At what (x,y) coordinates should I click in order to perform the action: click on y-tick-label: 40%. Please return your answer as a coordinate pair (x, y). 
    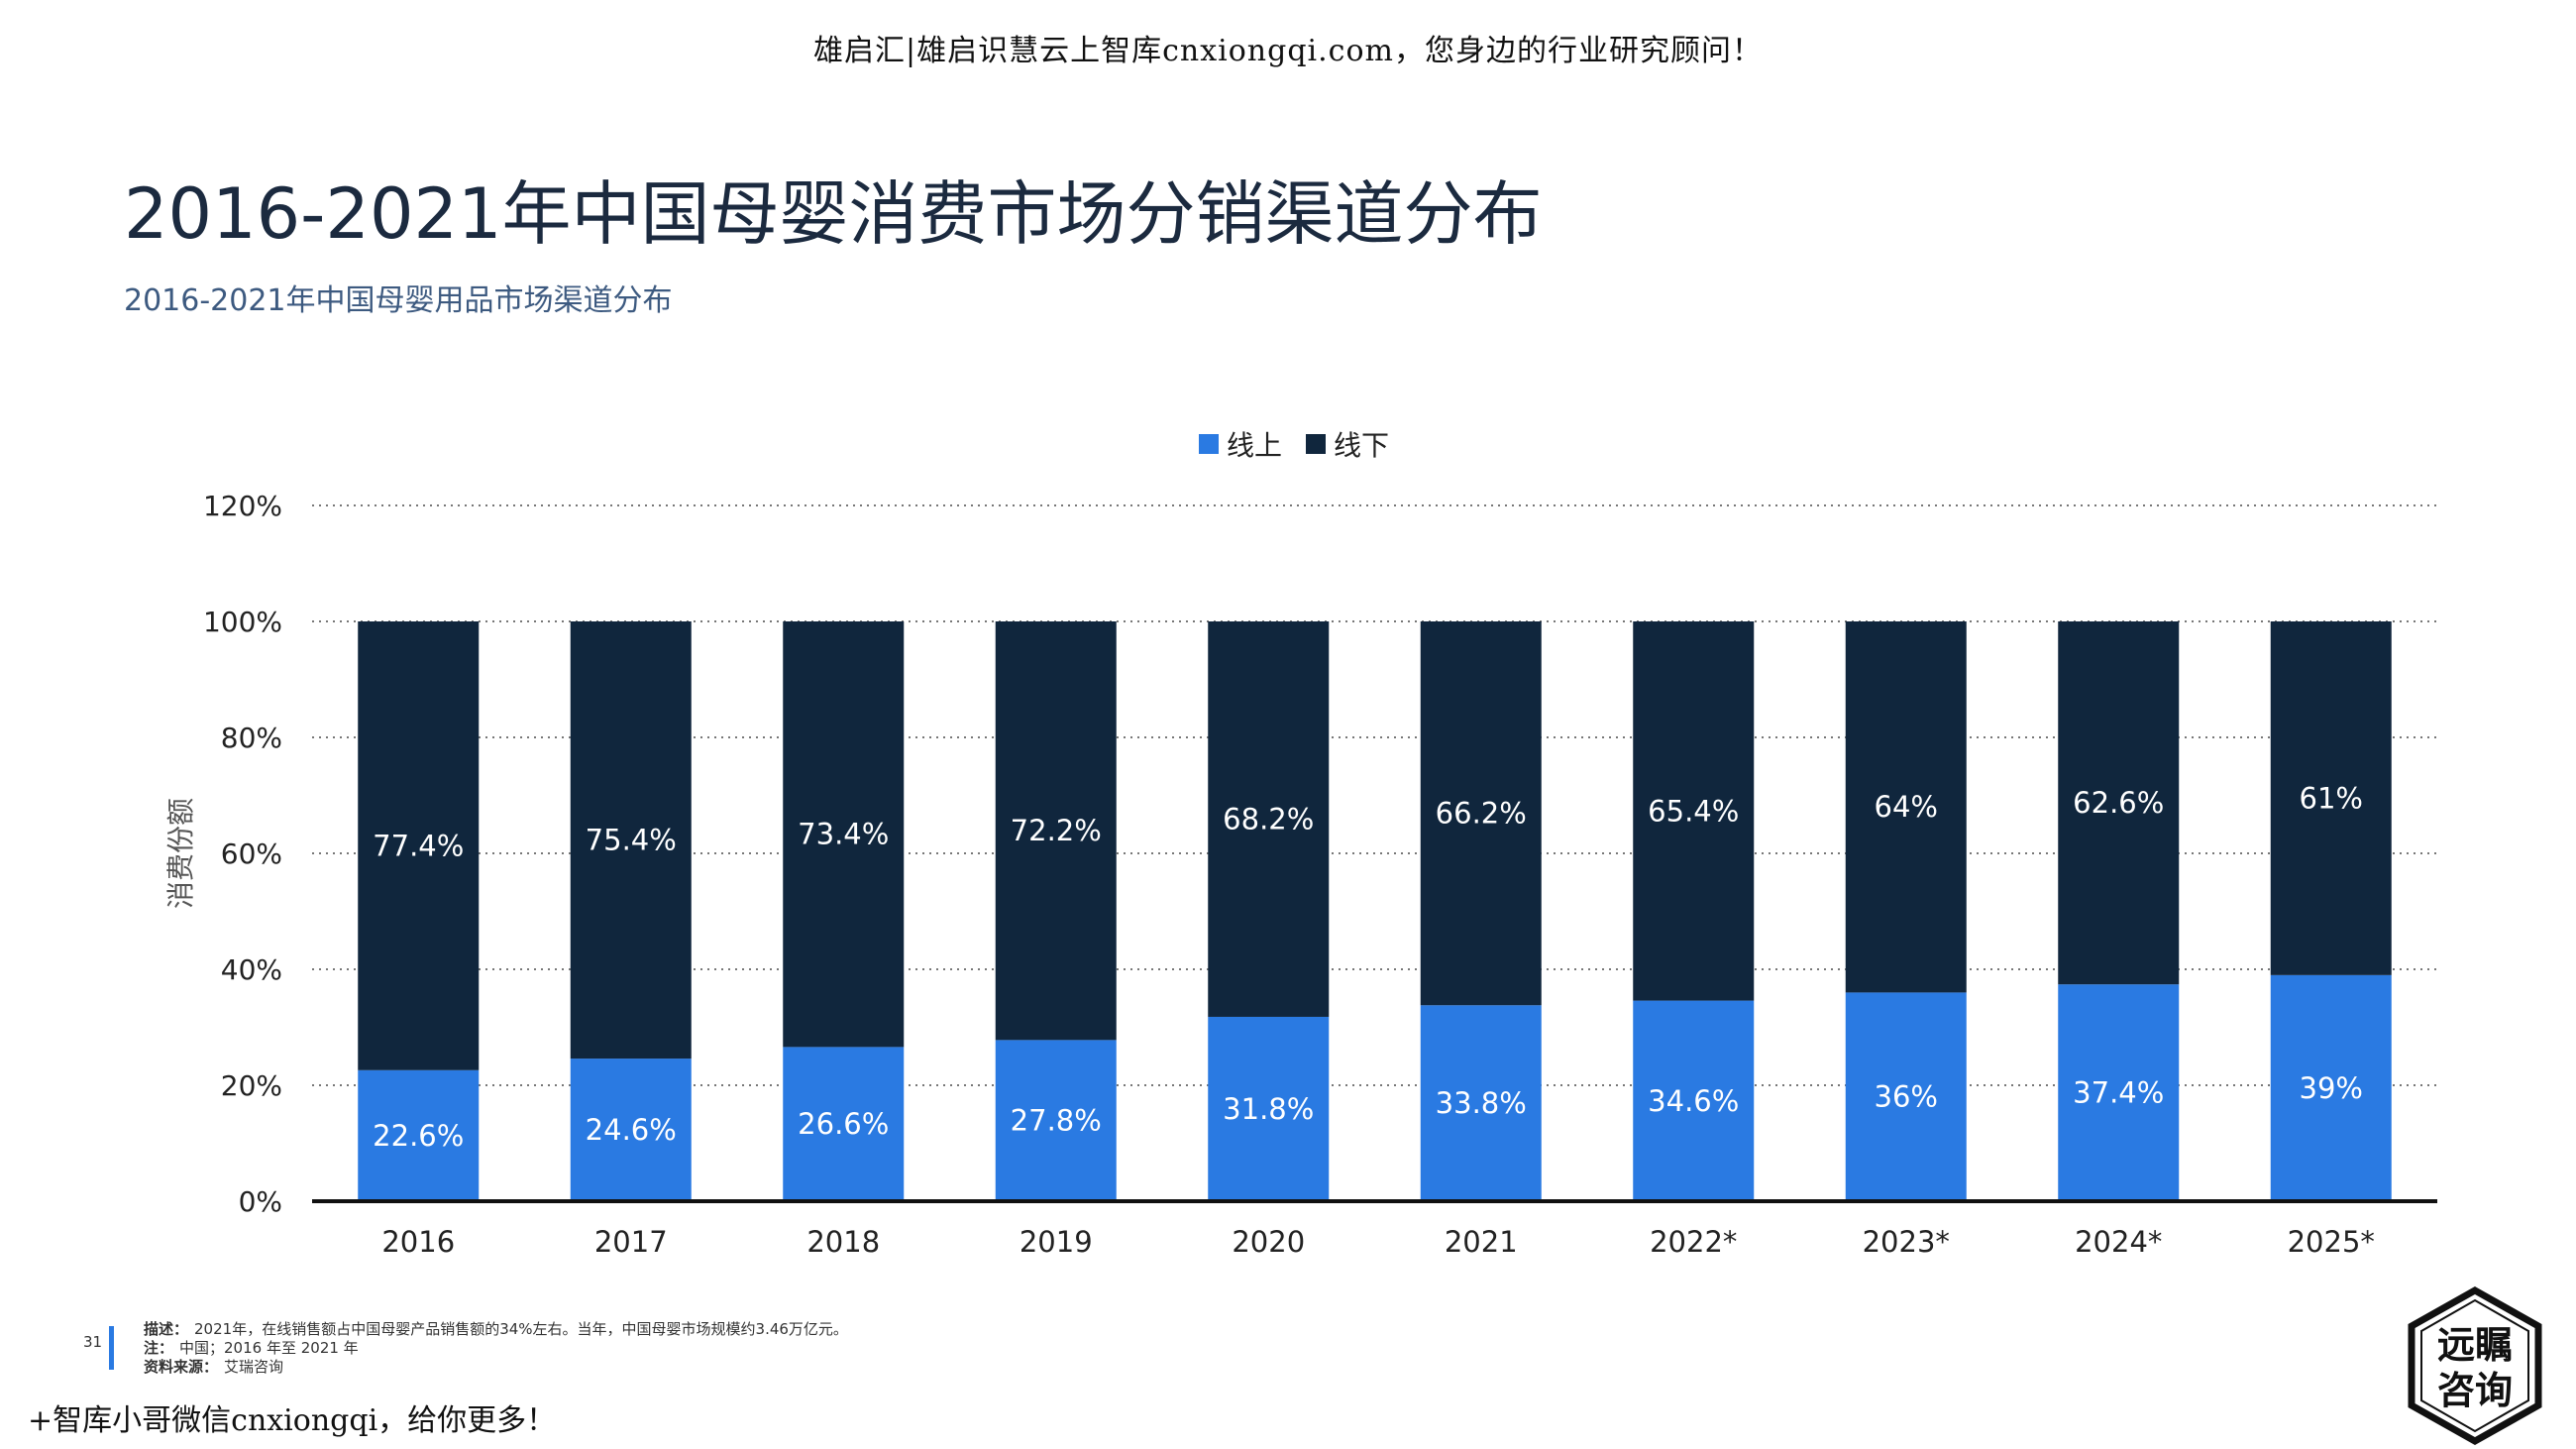
    Looking at the image, I should click on (251, 969).